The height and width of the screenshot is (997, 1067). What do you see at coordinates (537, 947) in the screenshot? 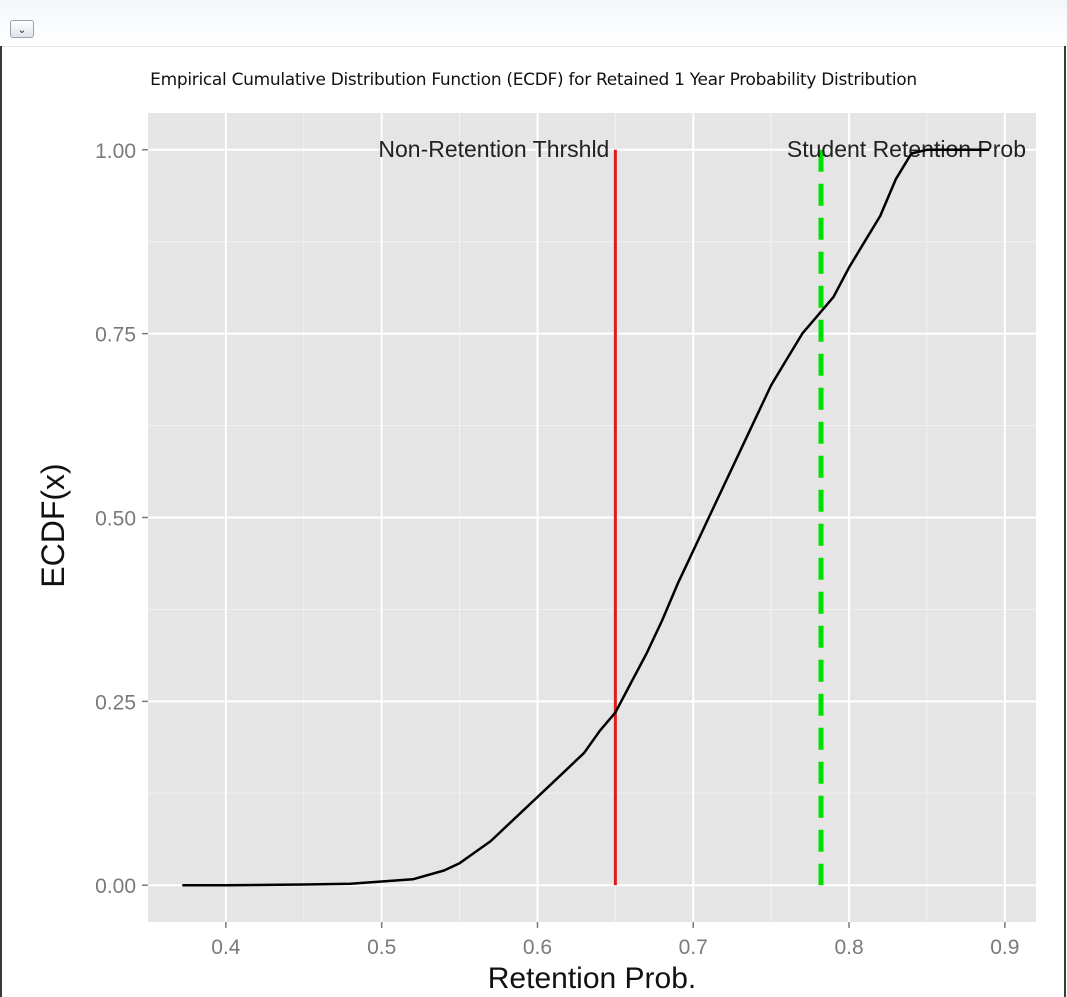
I see `x-tick-label: 0.6` at bounding box center [537, 947].